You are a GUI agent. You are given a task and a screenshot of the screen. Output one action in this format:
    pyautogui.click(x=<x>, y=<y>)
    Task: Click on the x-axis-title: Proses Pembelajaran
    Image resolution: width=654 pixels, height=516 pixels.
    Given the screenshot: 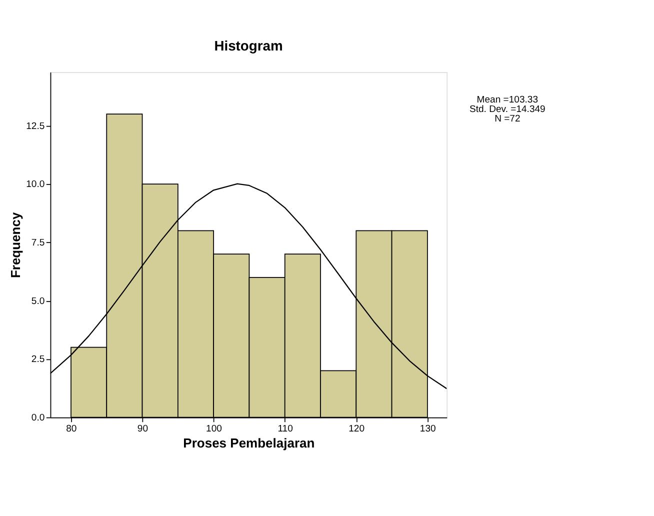 What is the action you would take?
    pyautogui.click(x=249, y=442)
    